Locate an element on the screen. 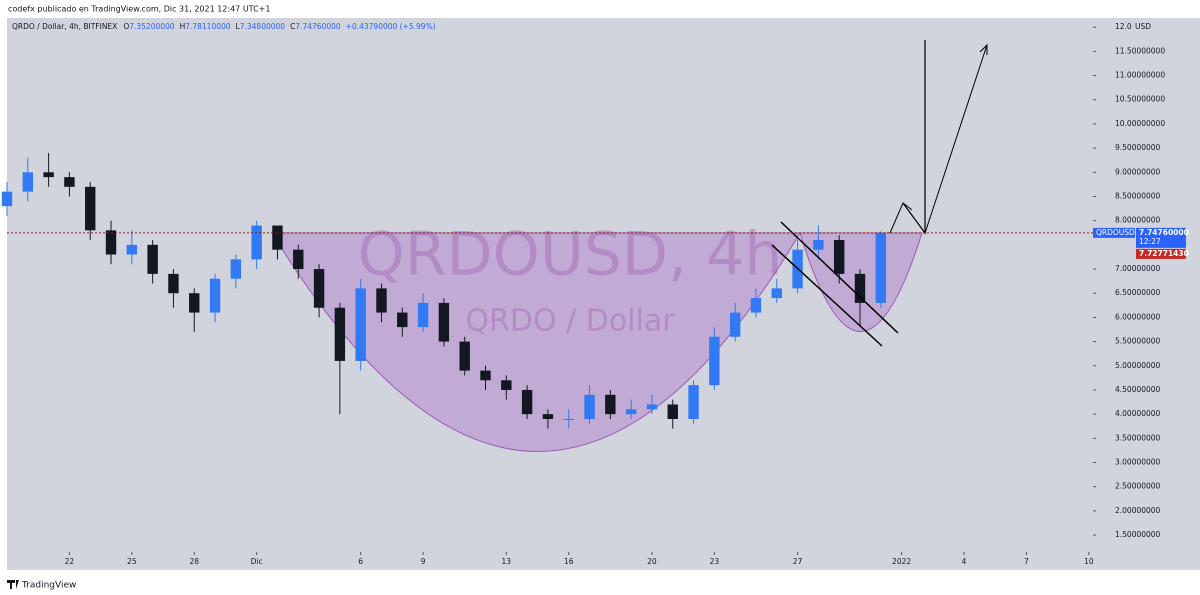  watermark-sub: QRDO / Dollar is located at coordinates (570, 321).